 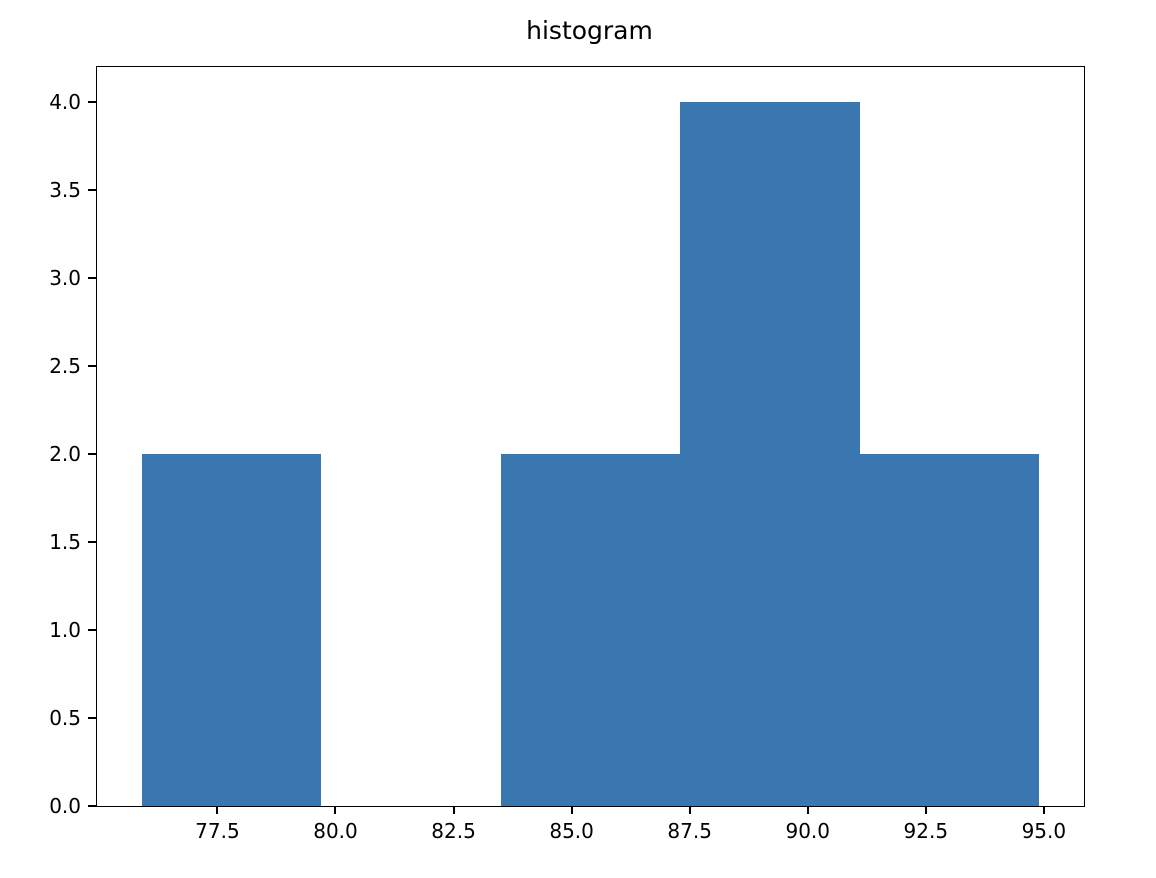 I want to click on y-tick-label: 0.0, so click(x=65, y=806).